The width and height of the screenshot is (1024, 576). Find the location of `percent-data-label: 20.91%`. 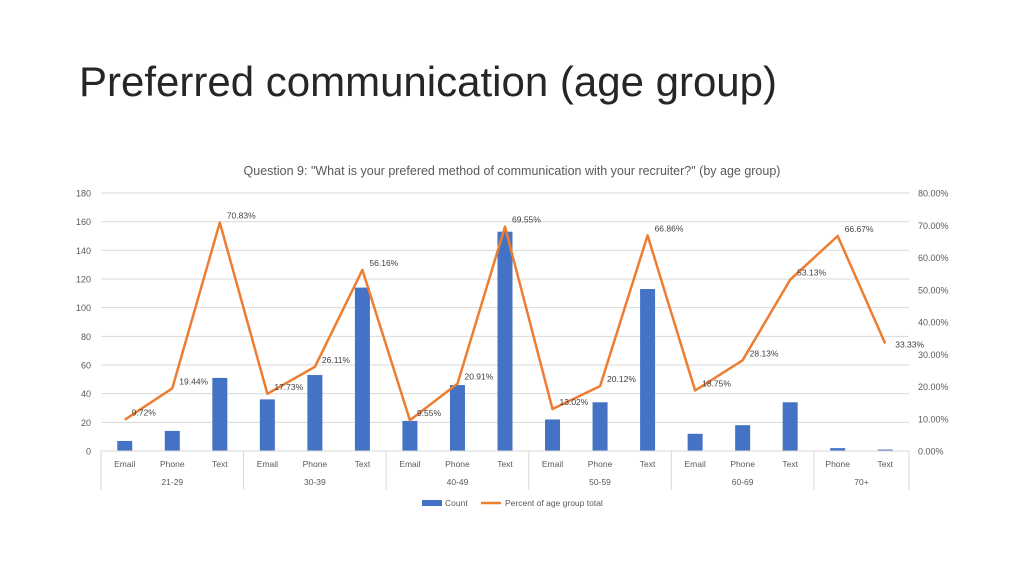

percent-data-label: 20.91% is located at coordinates (478, 377).